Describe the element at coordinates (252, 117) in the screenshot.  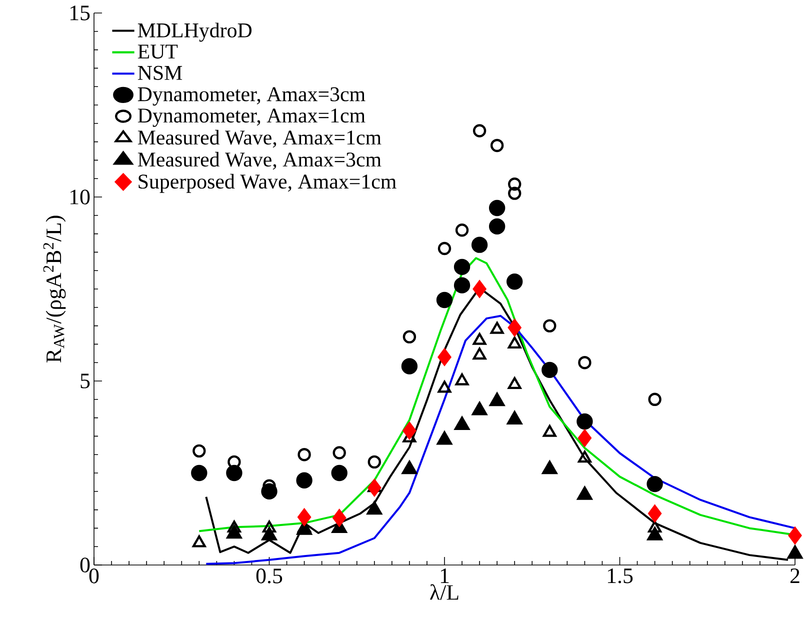
I see `legend-label: Dynamometer, Amax=1cm` at that location.